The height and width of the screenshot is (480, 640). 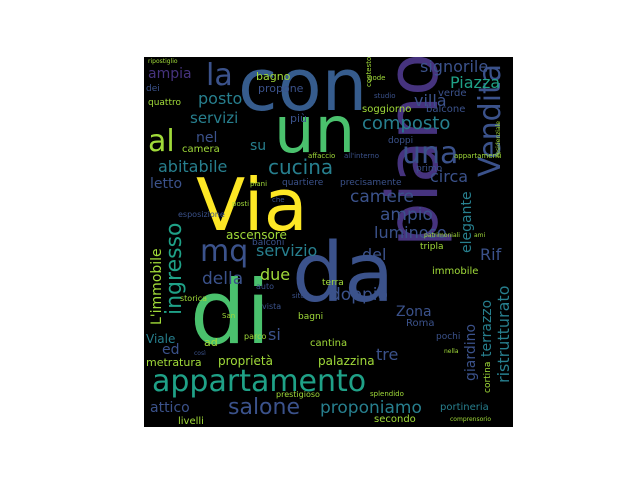 I want to click on word-livelli: livelli, so click(x=191, y=421).